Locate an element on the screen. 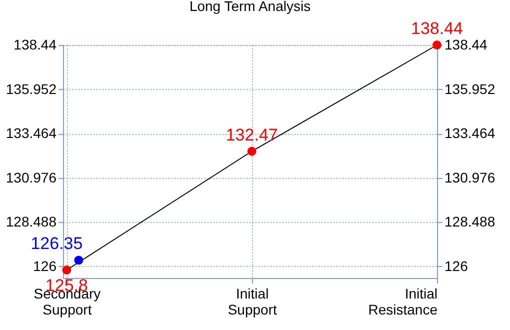 This screenshot has height=330, width=510. y-tick-label: 133.464 is located at coordinates (31, 133).